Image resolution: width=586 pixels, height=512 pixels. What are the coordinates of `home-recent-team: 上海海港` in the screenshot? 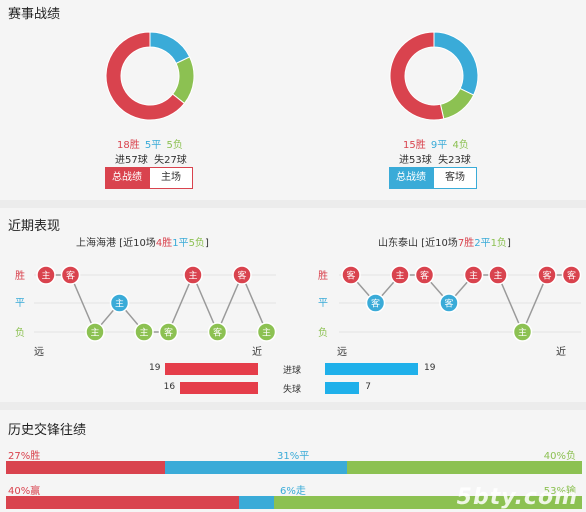 It's located at (96, 243).